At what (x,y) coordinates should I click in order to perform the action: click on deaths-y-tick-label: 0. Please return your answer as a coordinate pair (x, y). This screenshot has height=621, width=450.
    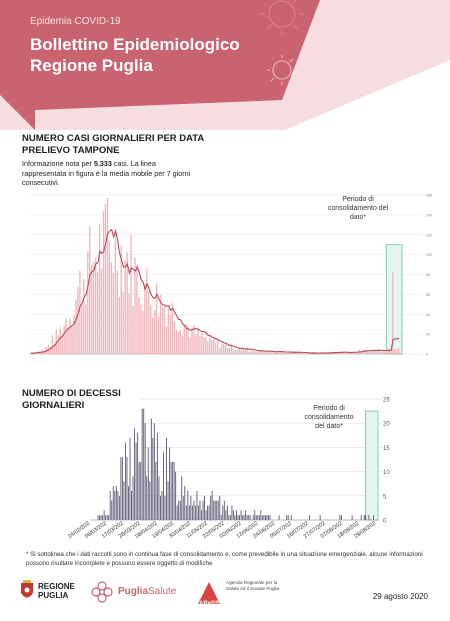
    Looking at the image, I should click on (385, 522).